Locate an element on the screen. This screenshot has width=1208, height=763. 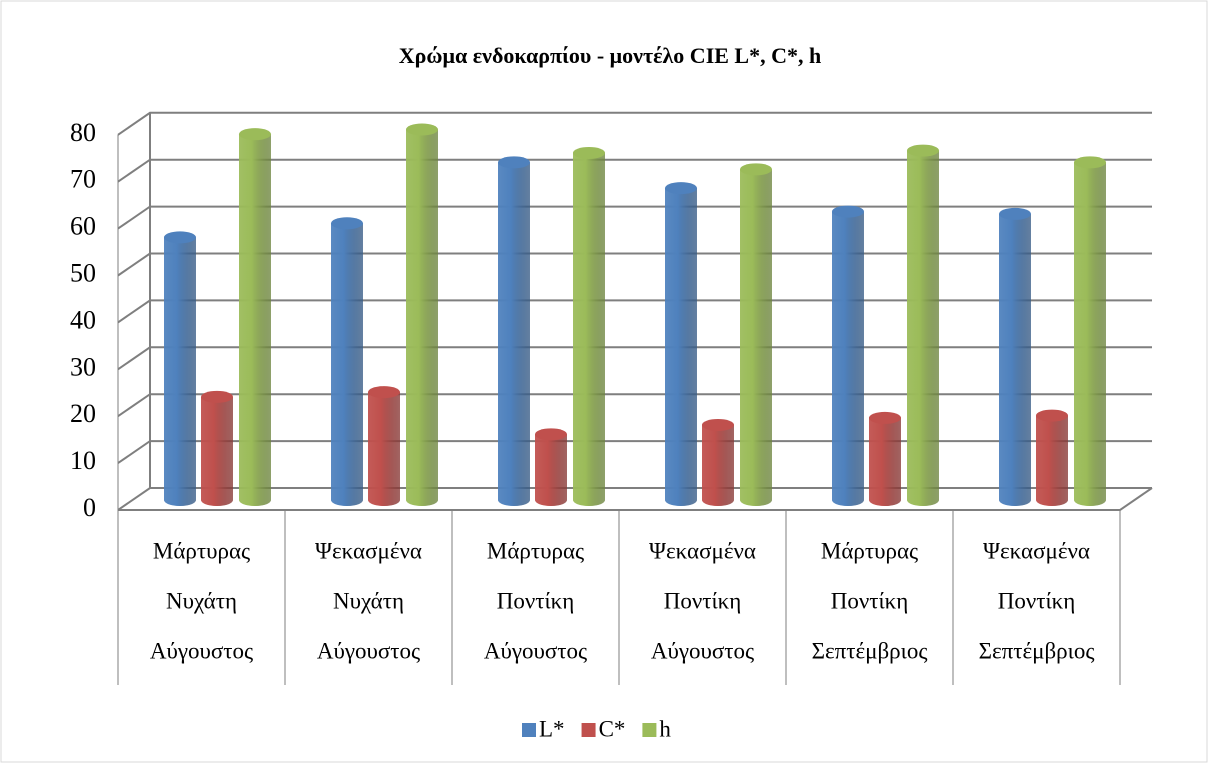
y-tick-label: 70 is located at coordinates (83, 179).